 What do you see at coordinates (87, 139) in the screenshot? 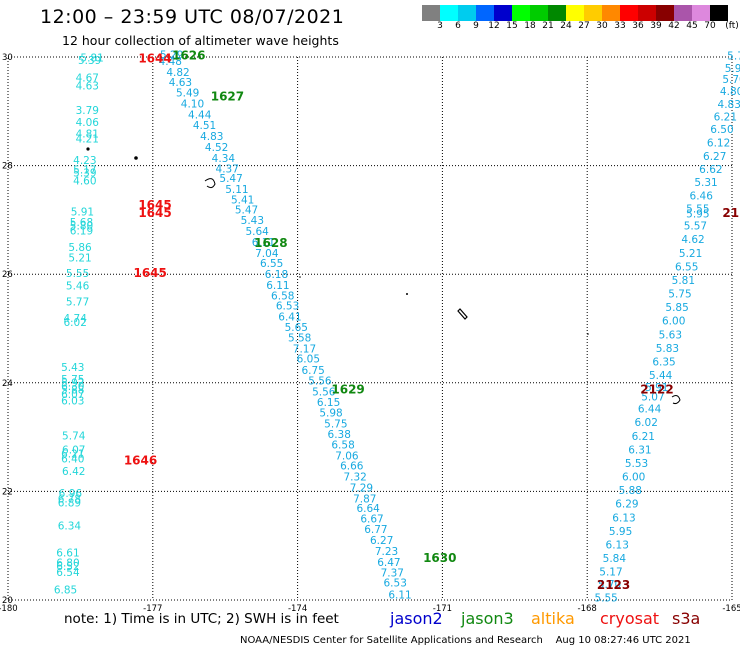
I see `swh-value: 4.21` at bounding box center [87, 139].